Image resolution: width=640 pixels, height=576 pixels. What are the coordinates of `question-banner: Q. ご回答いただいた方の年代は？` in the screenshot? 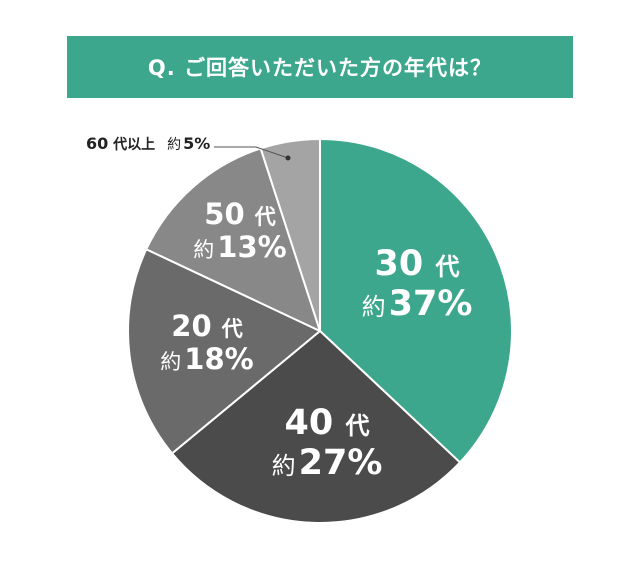 It's located at (320, 67).